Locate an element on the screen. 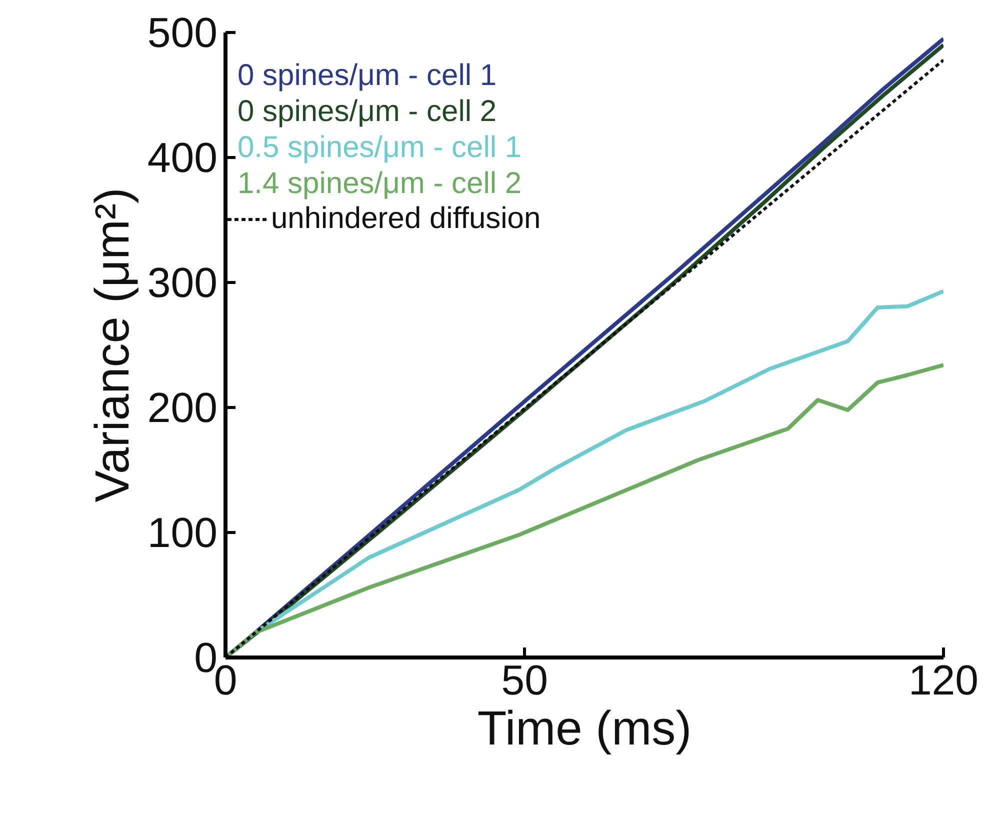  y-tick-label: 200 is located at coordinates (182, 407).